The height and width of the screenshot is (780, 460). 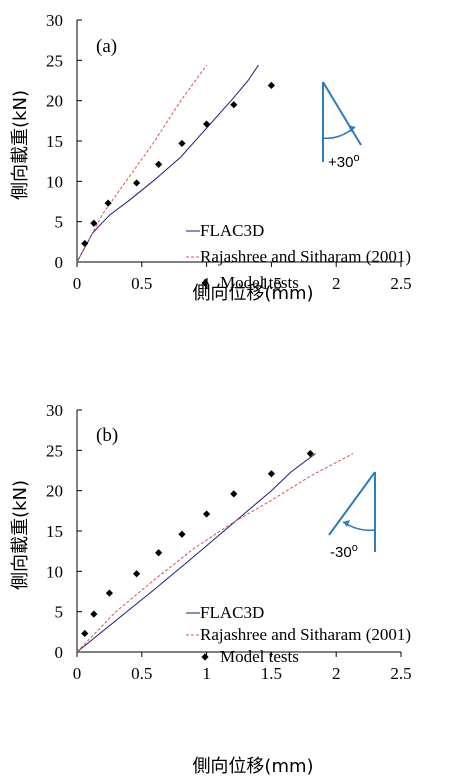 I want to click on angle-inset: -30o, so click(x=352, y=516).